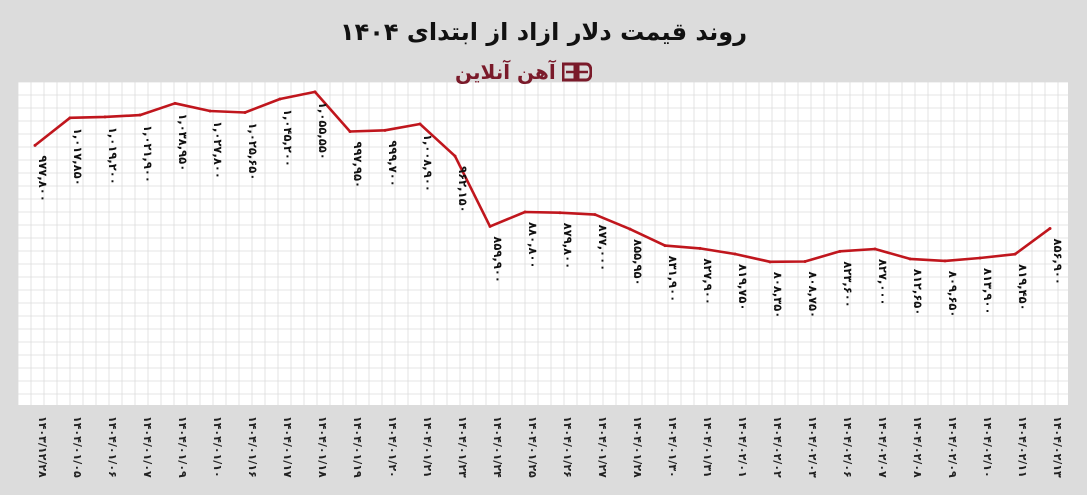 The width and height of the screenshot is (1087, 495). I want to click on data-label: ۸۳۱,۹۰۰, so click(673, 279).